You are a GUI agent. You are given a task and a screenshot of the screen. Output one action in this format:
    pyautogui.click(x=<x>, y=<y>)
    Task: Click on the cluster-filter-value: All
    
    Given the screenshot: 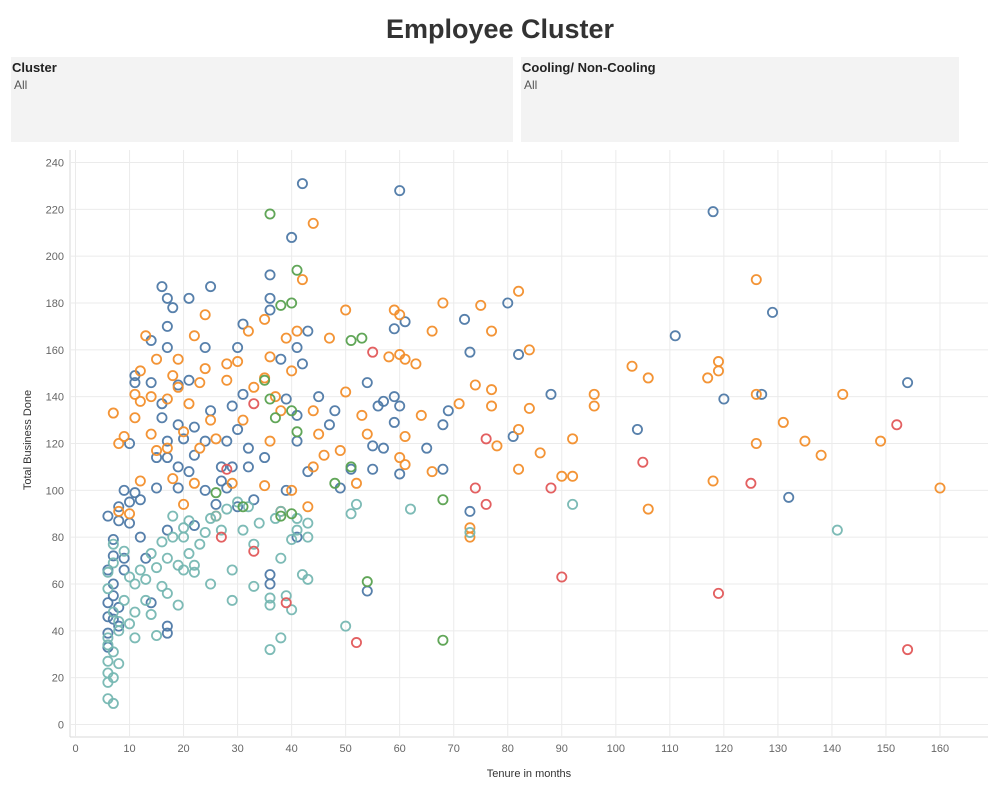 What is the action you would take?
    pyautogui.click(x=21, y=85)
    